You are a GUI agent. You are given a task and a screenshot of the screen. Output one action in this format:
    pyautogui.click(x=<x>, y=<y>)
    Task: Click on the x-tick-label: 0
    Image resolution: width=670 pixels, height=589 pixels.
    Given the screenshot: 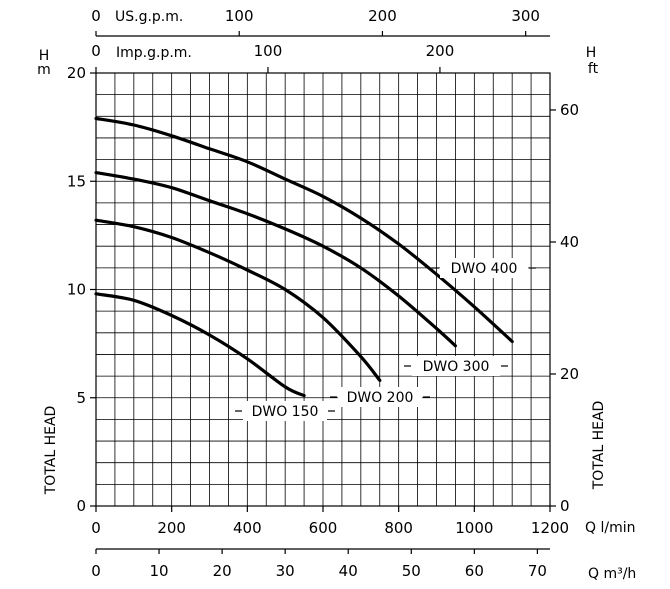 What is the action you would take?
    pyautogui.click(x=96, y=528)
    